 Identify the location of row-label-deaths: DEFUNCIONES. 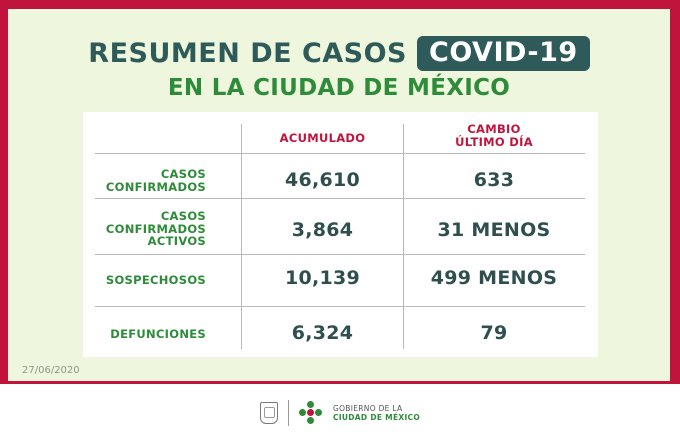
(158, 334).